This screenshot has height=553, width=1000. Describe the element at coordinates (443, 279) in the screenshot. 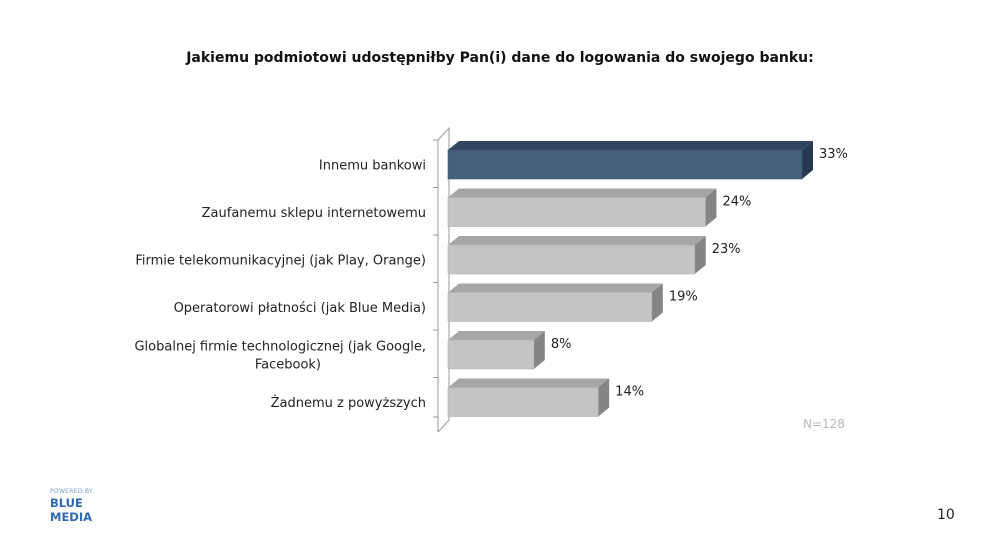

I see `axis-wall` at that location.